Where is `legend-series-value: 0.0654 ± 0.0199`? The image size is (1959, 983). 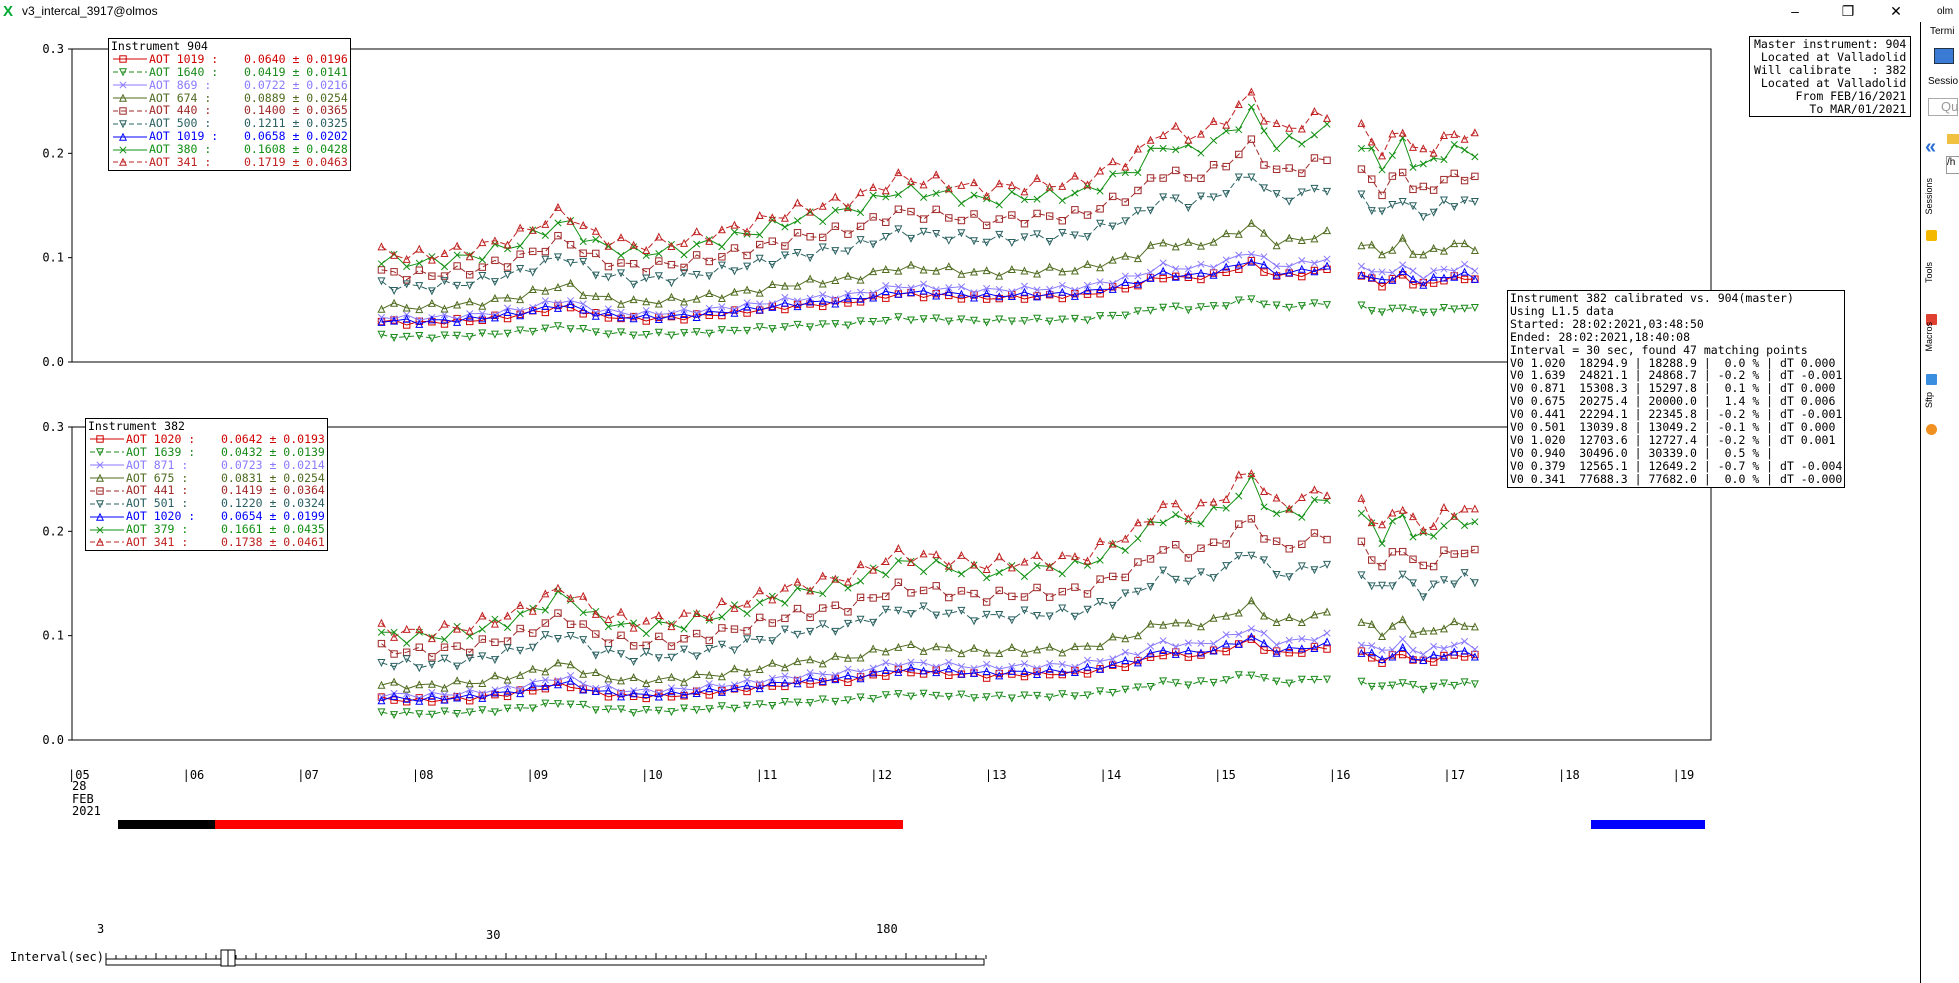
legend-series-value: 0.0654 ± 0.0199 is located at coordinates (273, 516).